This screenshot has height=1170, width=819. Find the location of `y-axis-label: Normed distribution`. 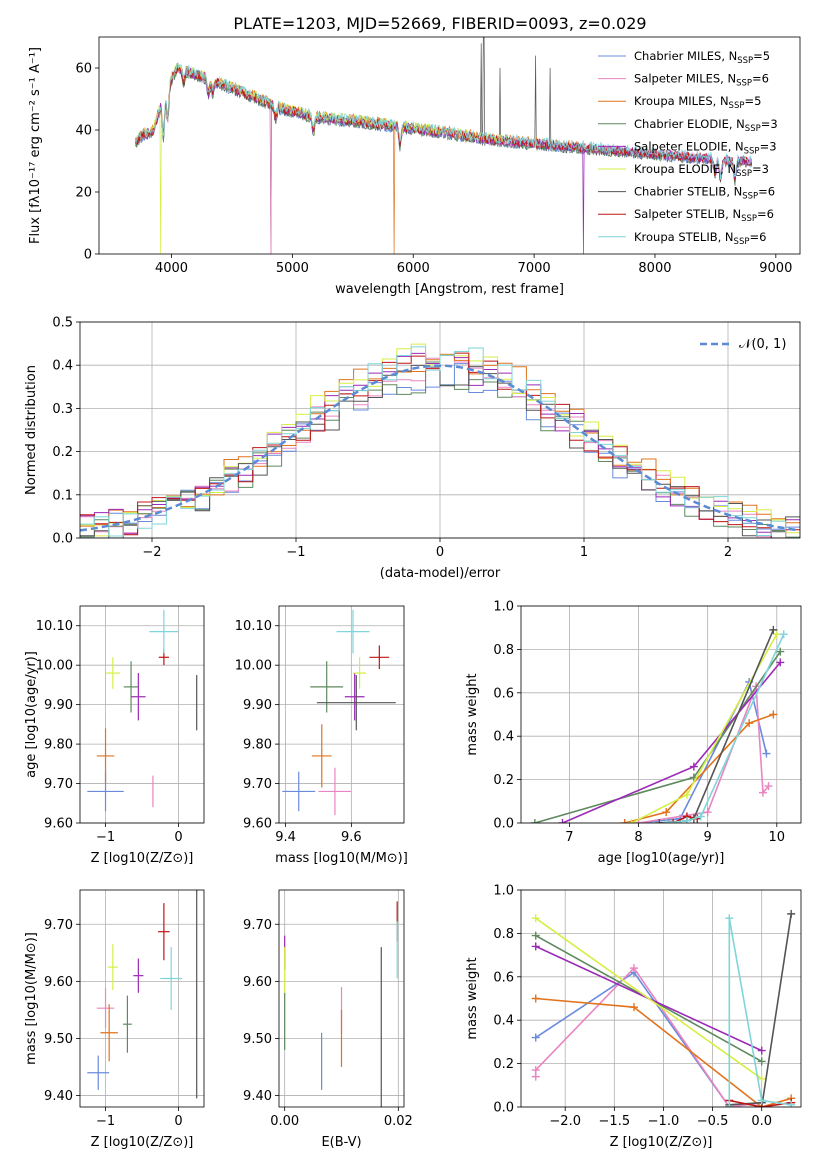

y-axis-label: Normed distribution is located at coordinates (31, 430).